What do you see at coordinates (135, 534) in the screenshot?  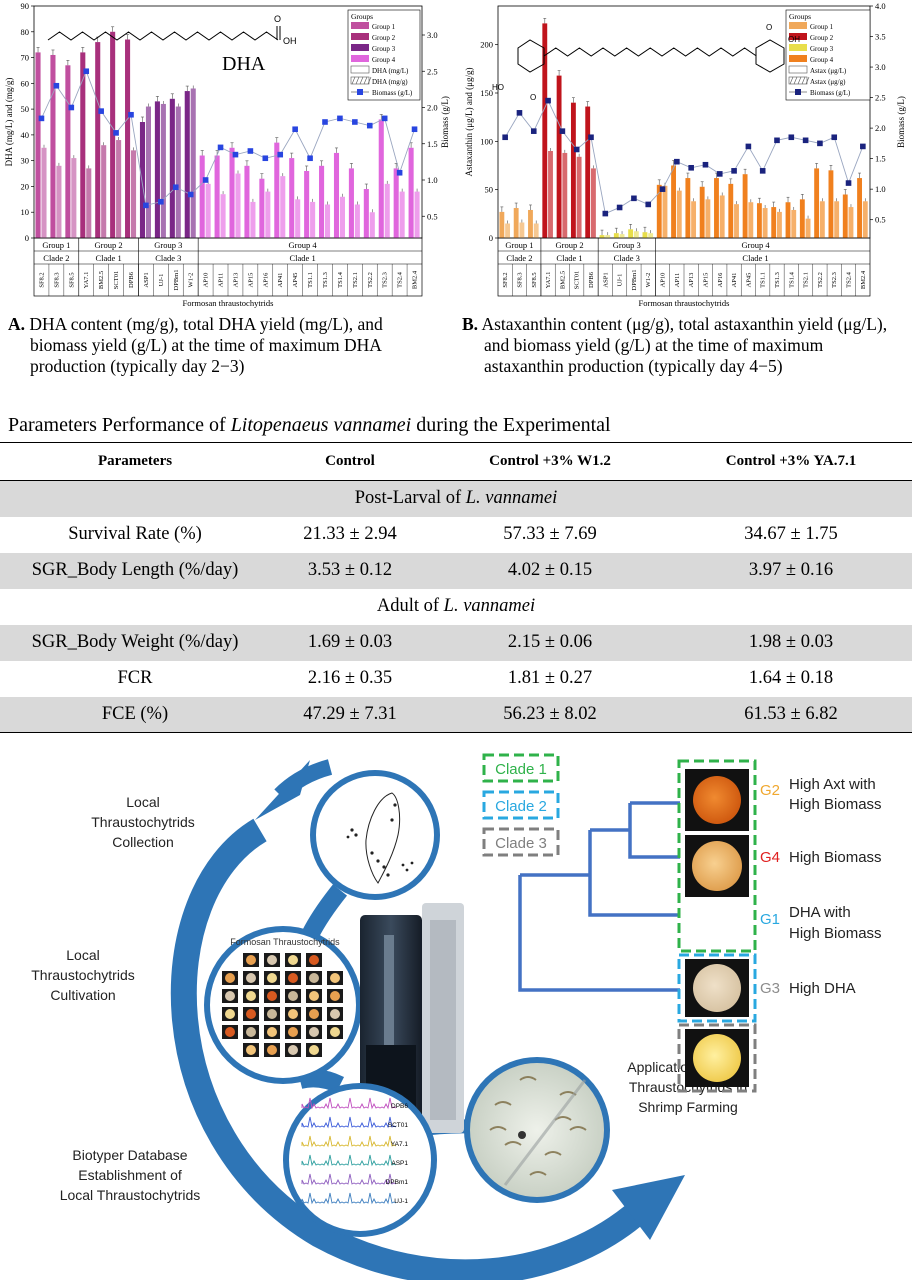 I see `param-cell: Survival Rate (%)` at bounding box center [135, 534].